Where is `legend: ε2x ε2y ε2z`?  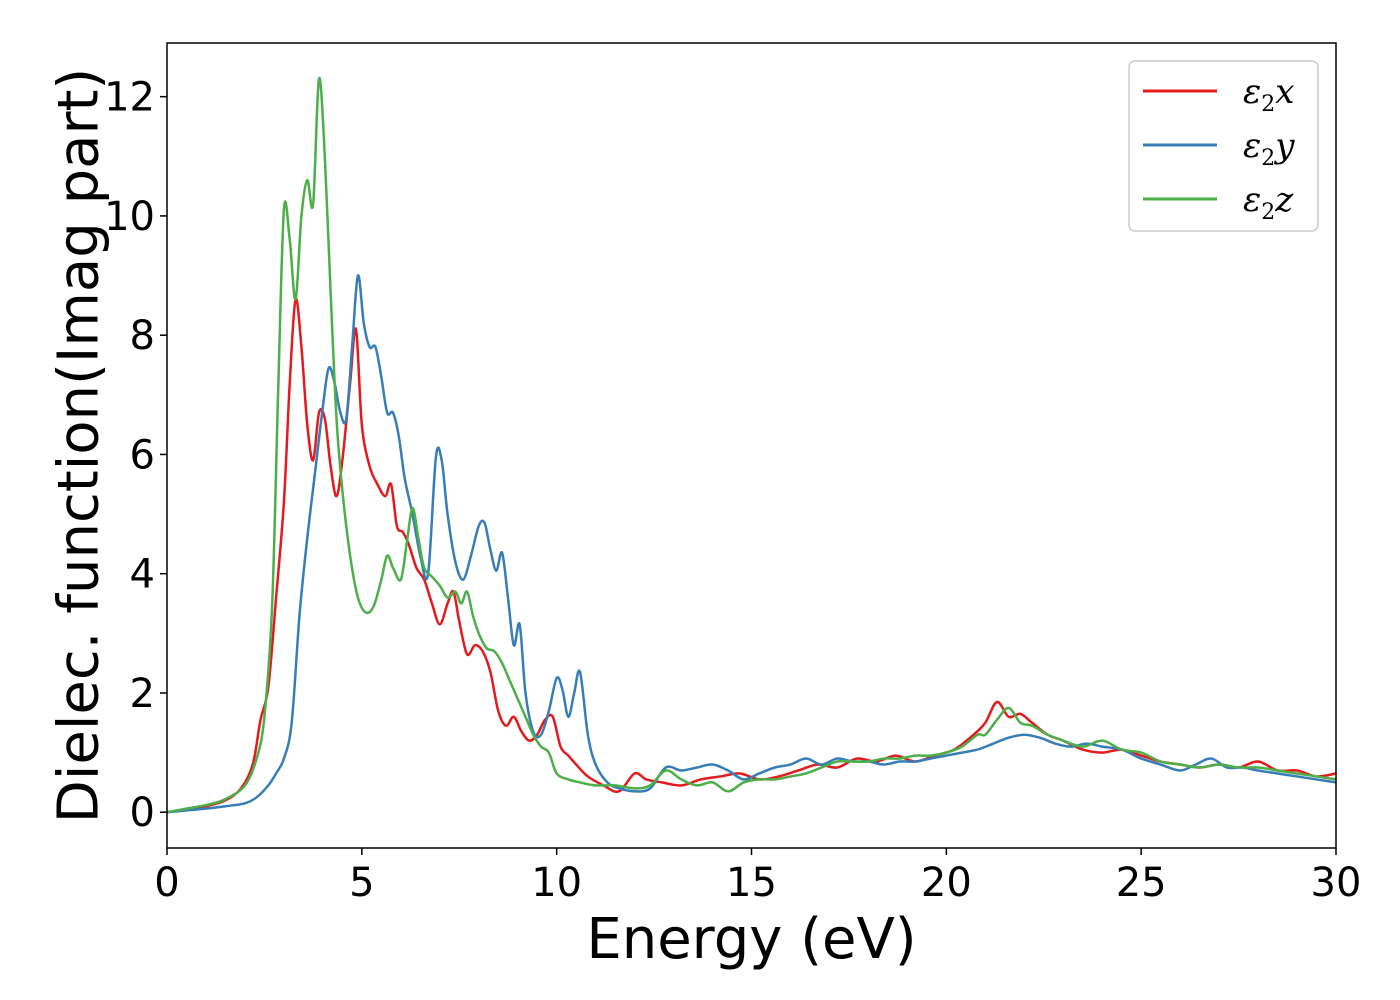
legend: ε2x ε2y ε2z is located at coordinates (1223, 146).